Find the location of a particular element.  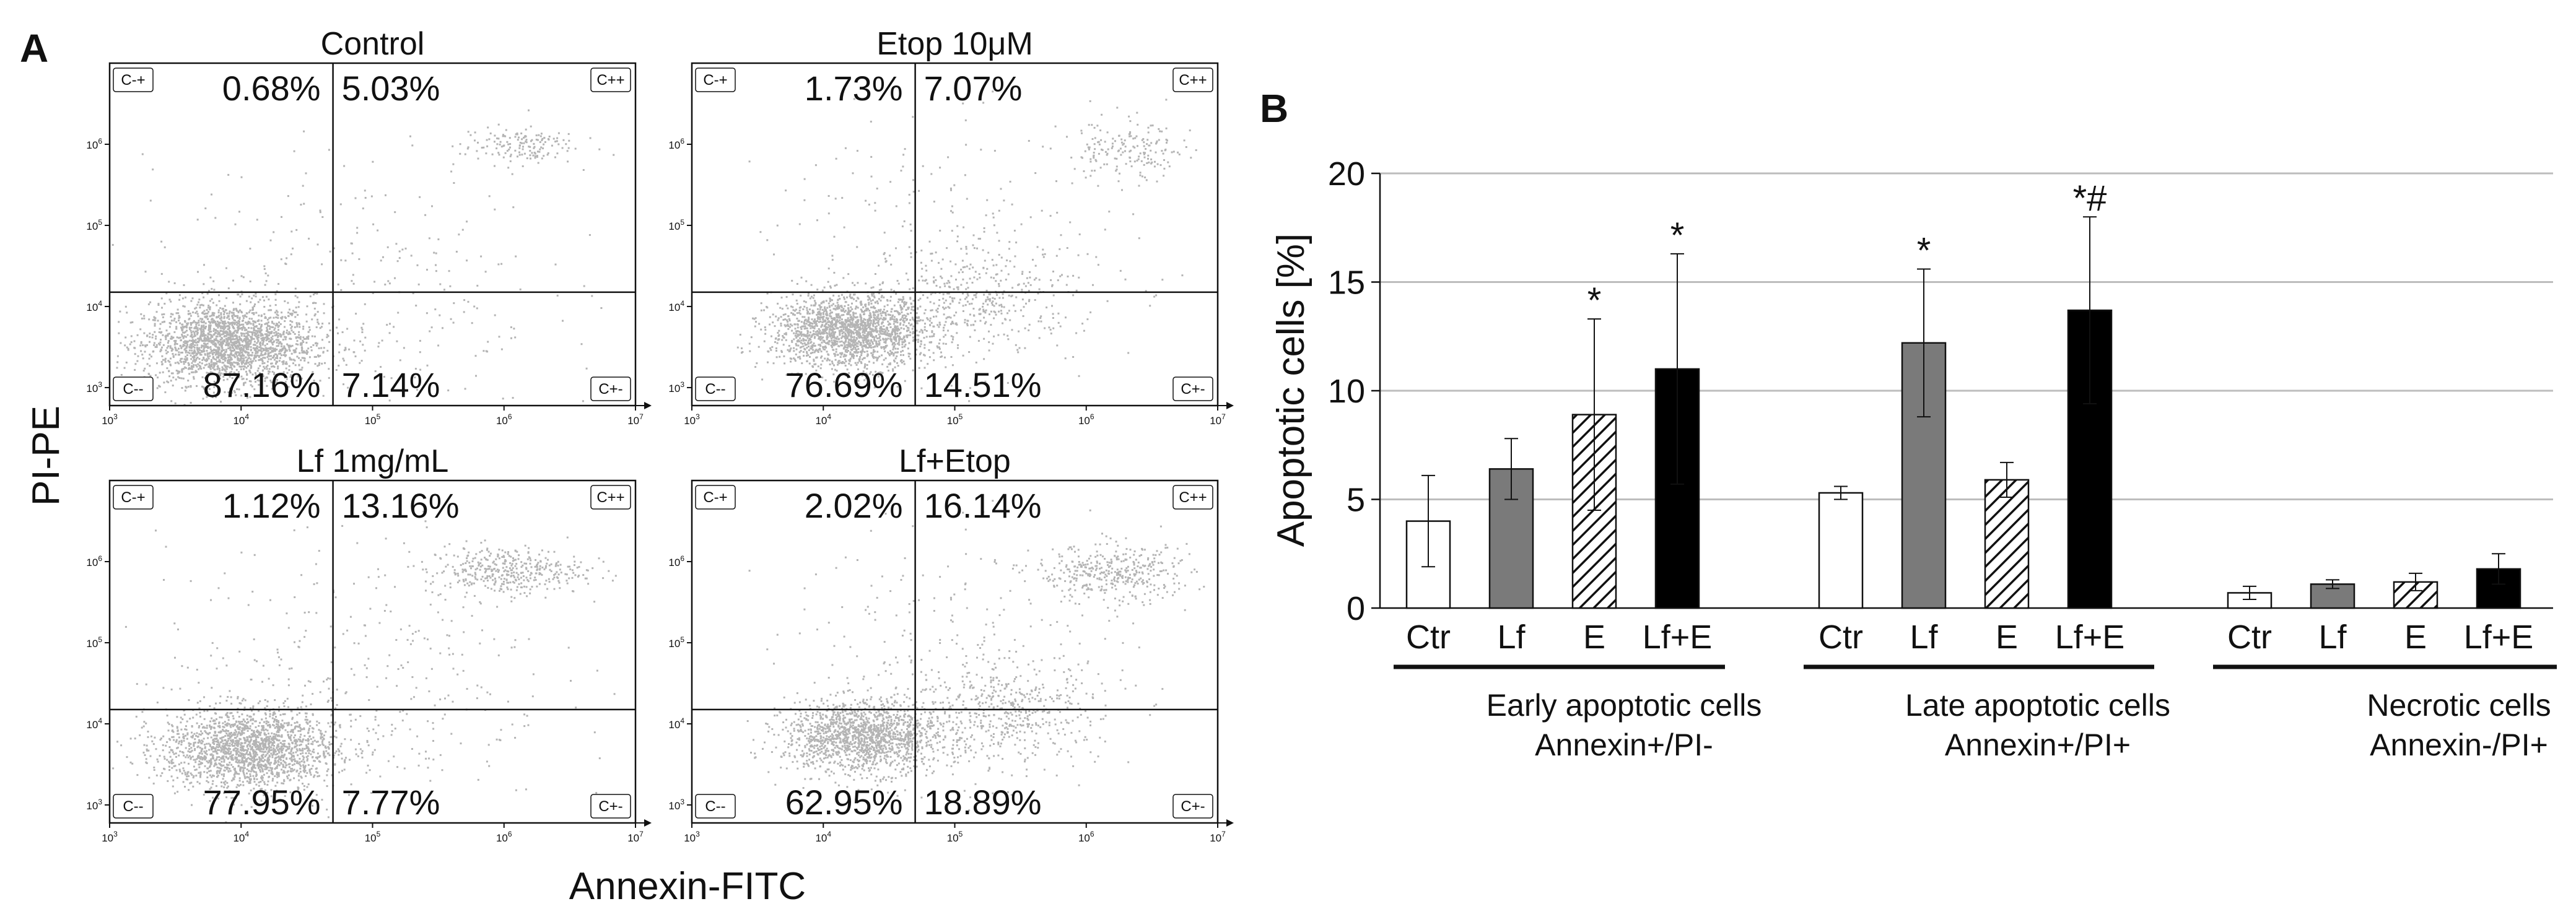

significance-mark: *# is located at coordinates (2090, 198).